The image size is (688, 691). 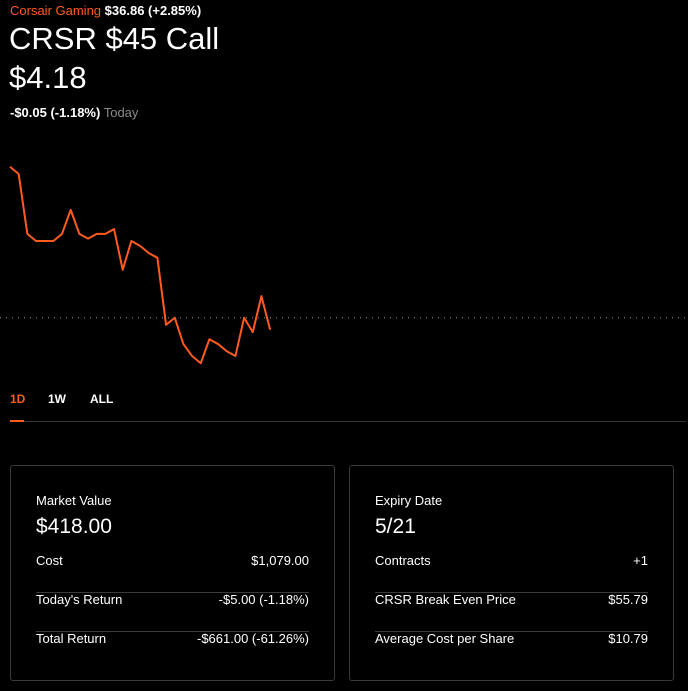 What do you see at coordinates (74, 526) in the screenshot?
I see `card-value: $418.00` at bounding box center [74, 526].